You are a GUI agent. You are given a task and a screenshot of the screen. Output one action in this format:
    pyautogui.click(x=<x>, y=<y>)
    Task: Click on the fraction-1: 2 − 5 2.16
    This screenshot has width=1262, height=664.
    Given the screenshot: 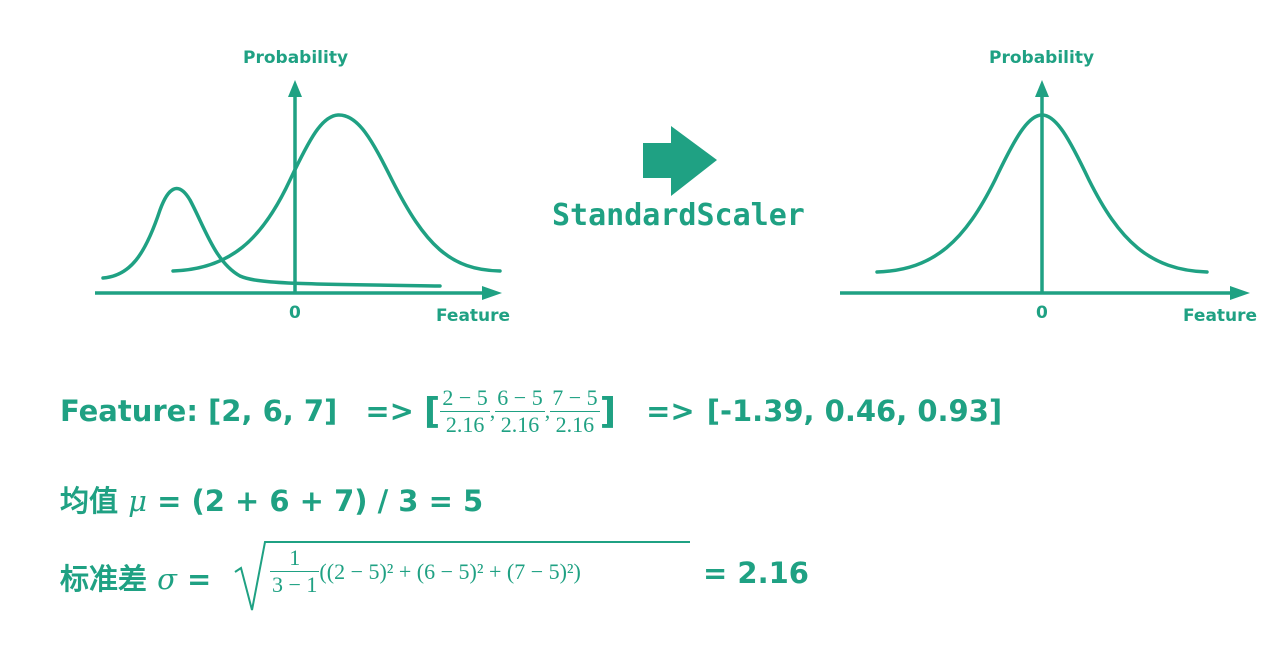 What is the action you would take?
    pyautogui.click(x=465, y=411)
    